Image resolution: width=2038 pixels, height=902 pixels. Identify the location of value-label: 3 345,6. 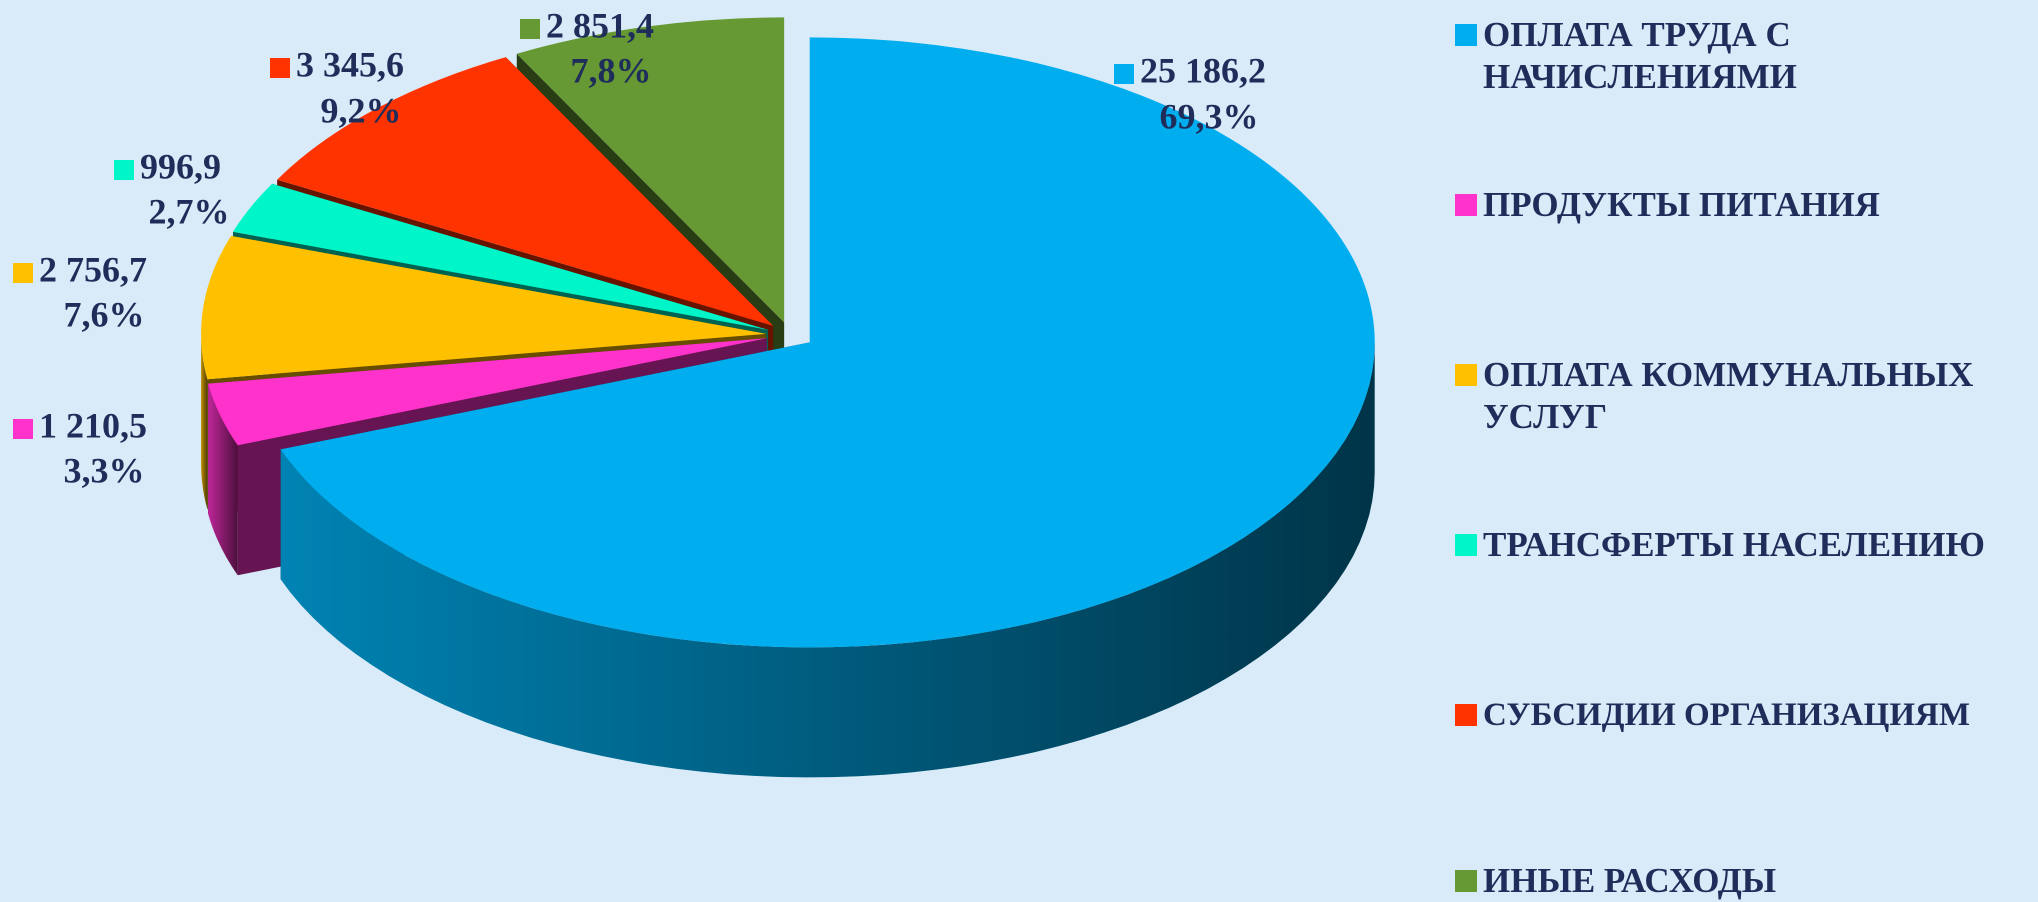
(350, 64).